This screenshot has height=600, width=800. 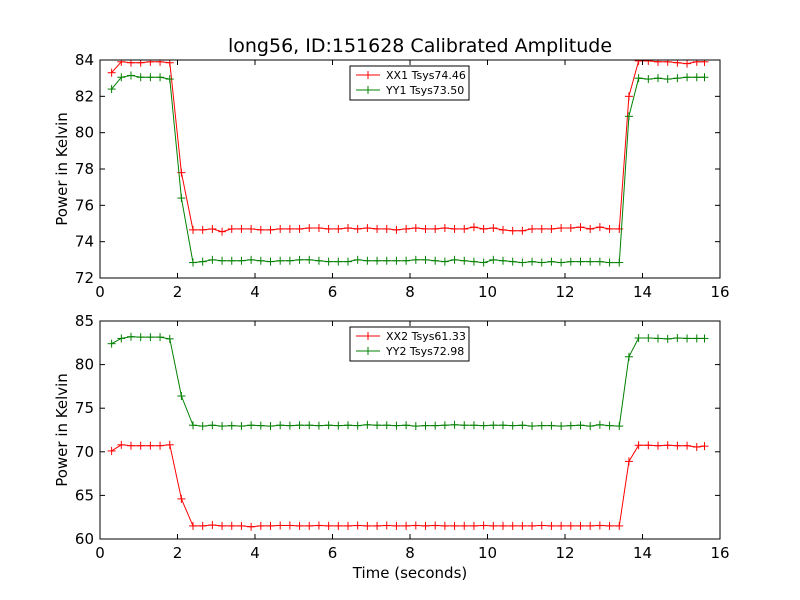 I want to click on x-tick-label: 0, so click(x=100, y=292).